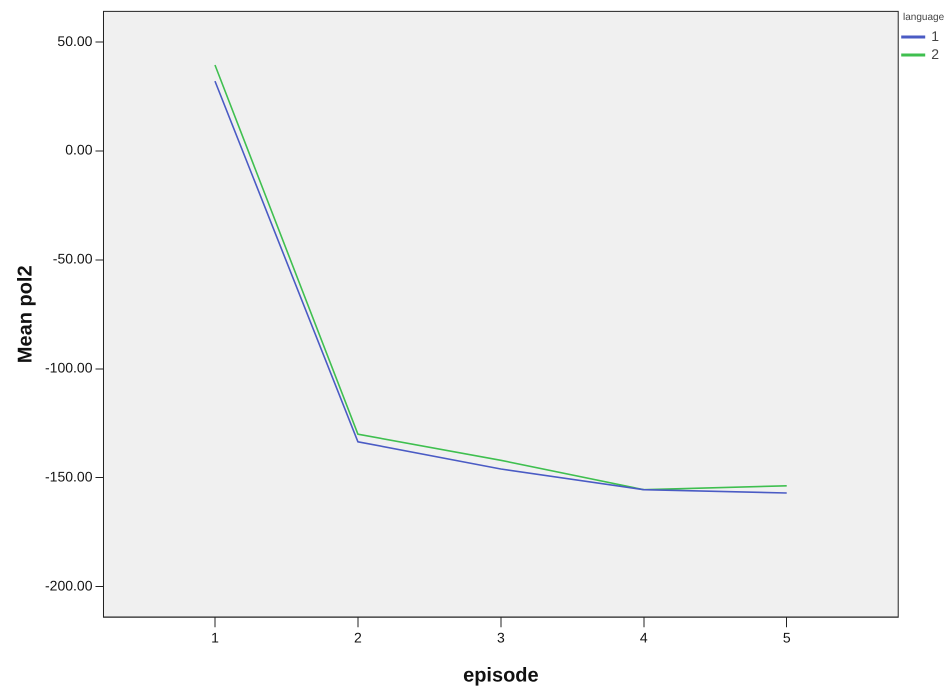  I want to click on x-tick-label: 3, so click(500, 637).